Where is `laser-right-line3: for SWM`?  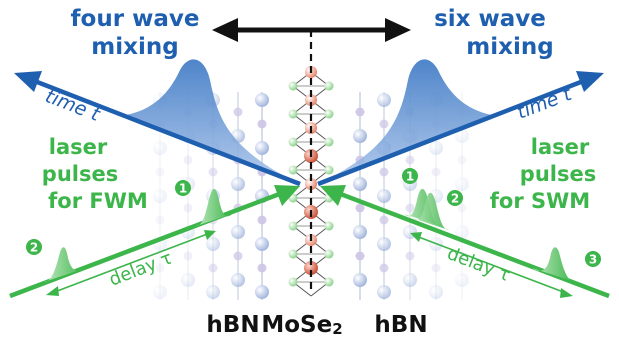 laser-right-line3: for SWM is located at coordinates (540, 201).